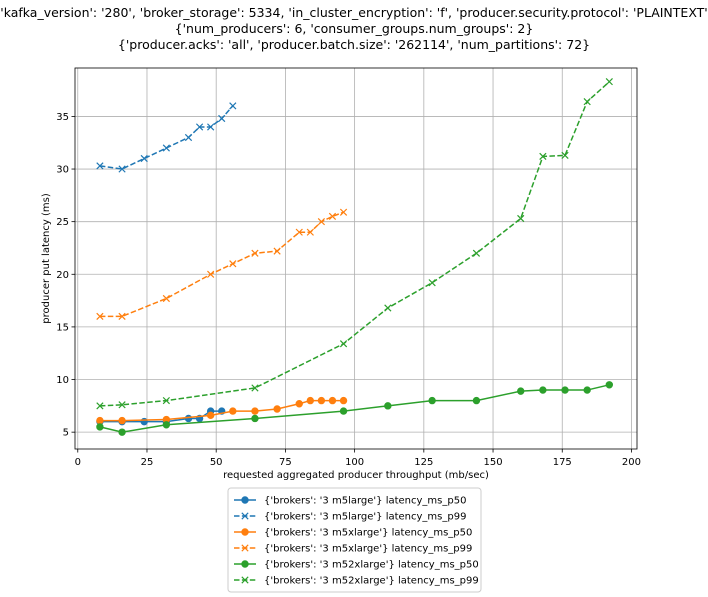 This screenshot has height=597, width=708. Describe the element at coordinates (216, 462) in the screenshot. I see `x-tick-label: 50` at that location.